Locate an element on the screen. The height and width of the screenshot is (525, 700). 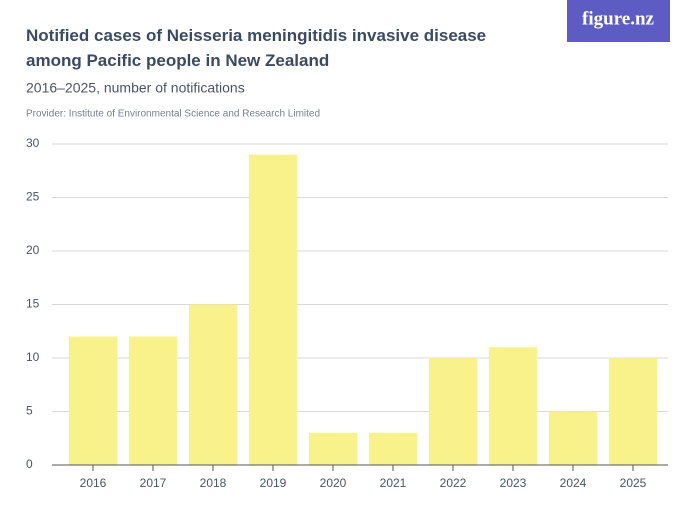
x-tick-label: 2024 is located at coordinates (573, 483).